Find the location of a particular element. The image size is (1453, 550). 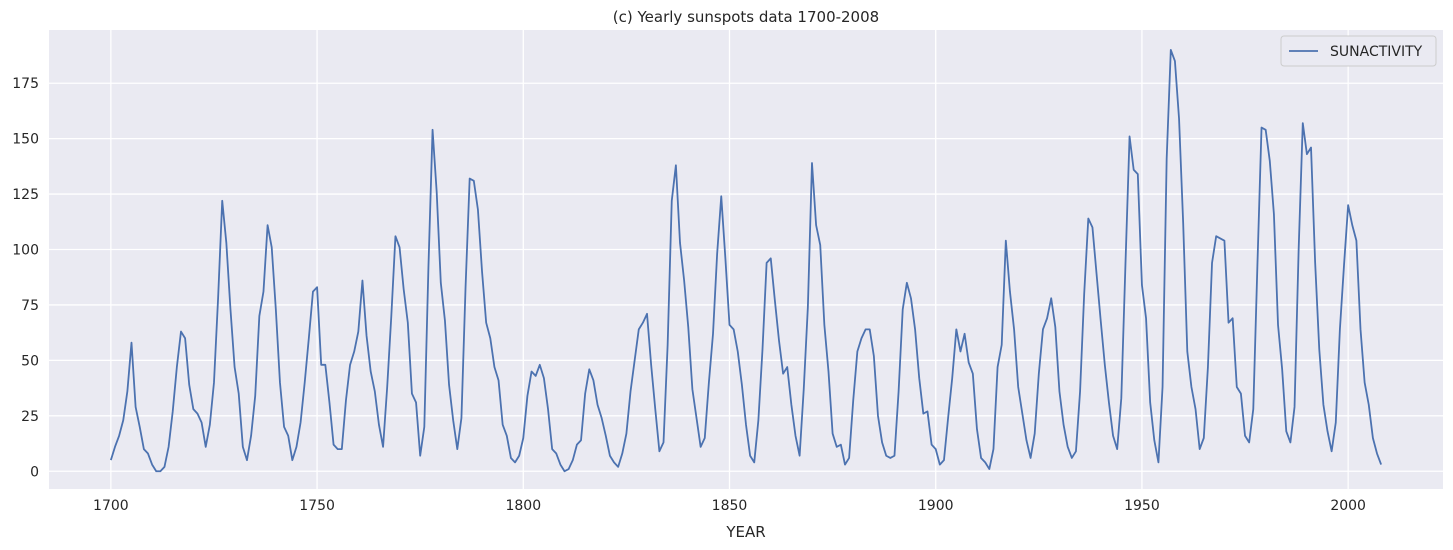

x-tick-label: 1700 is located at coordinates (111, 506).